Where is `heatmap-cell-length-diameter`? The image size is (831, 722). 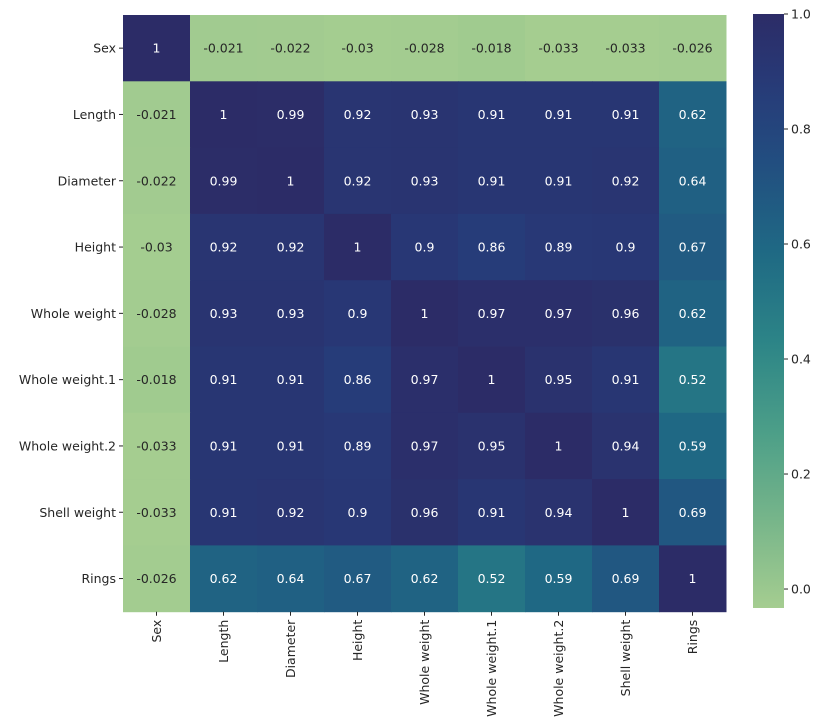
heatmap-cell-length-diameter is located at coordinates (291, 115).